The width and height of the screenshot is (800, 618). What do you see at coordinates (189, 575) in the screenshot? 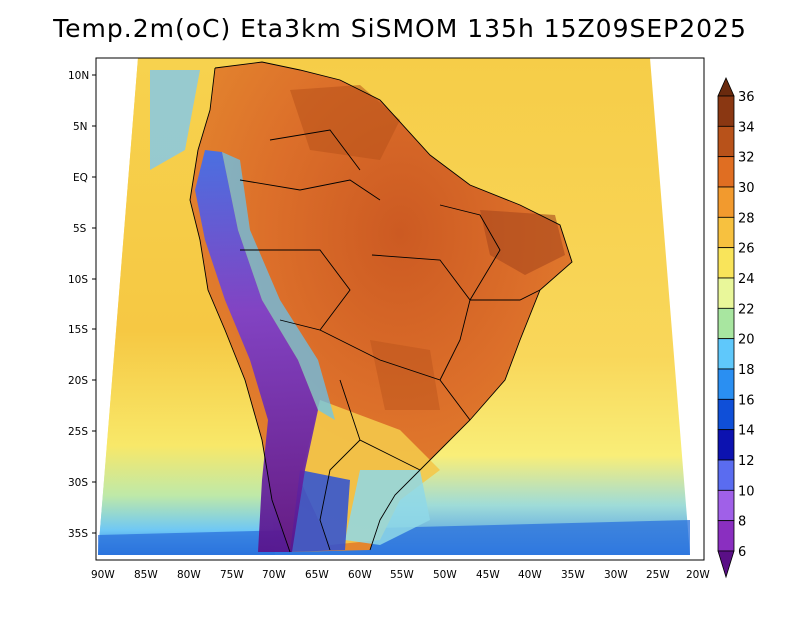
I see `lon-label: 80W` at bounding box center [189, 575].